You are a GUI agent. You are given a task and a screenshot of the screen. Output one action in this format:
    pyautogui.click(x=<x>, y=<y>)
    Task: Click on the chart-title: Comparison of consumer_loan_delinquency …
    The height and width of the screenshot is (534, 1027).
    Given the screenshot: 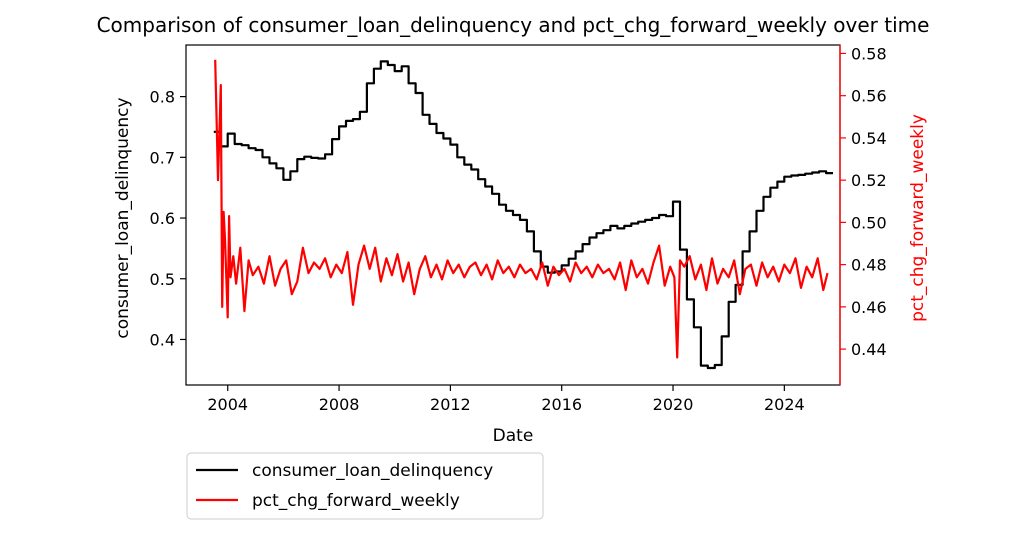 What is the action you would take?
    pyautogui.click(x=513, y=25)
    